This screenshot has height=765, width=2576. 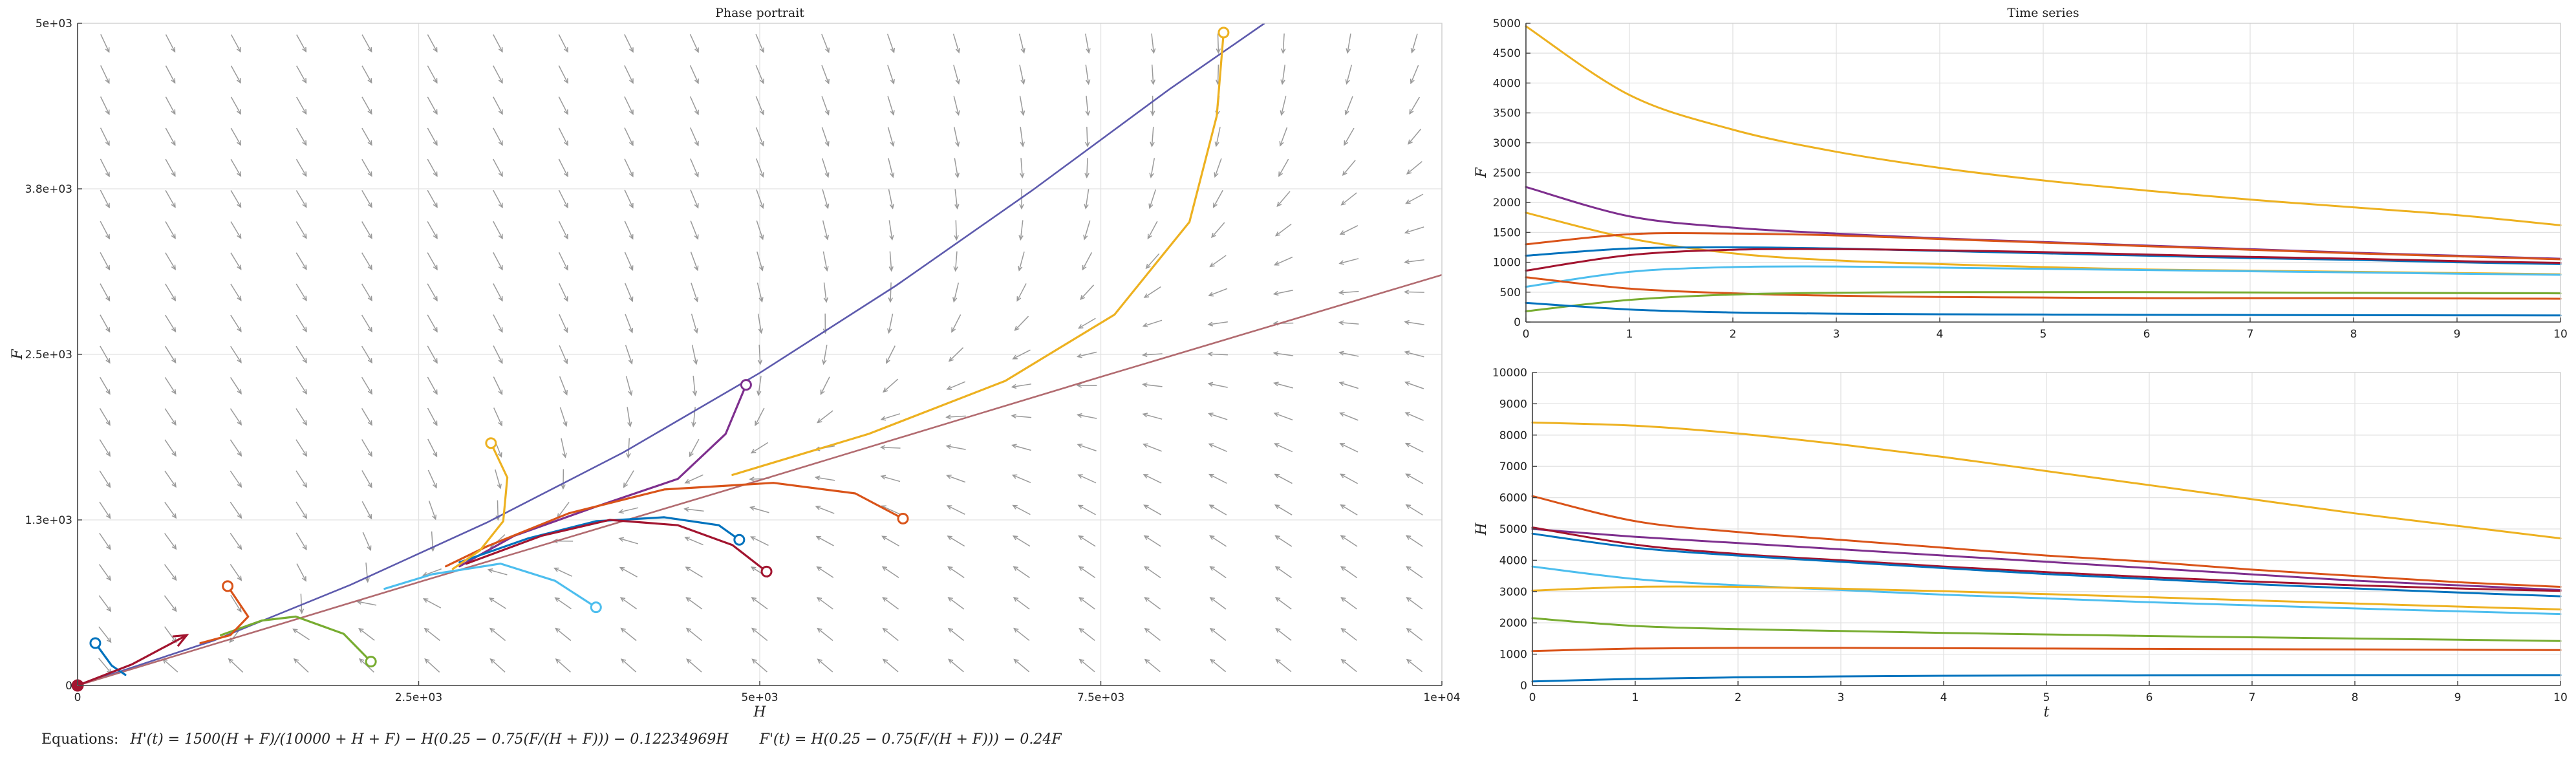 What do you see at coordinates (1733, 334) in the screenshot?
I see `tsF-xtick-label: 2` at bounding box center [1733, 334].